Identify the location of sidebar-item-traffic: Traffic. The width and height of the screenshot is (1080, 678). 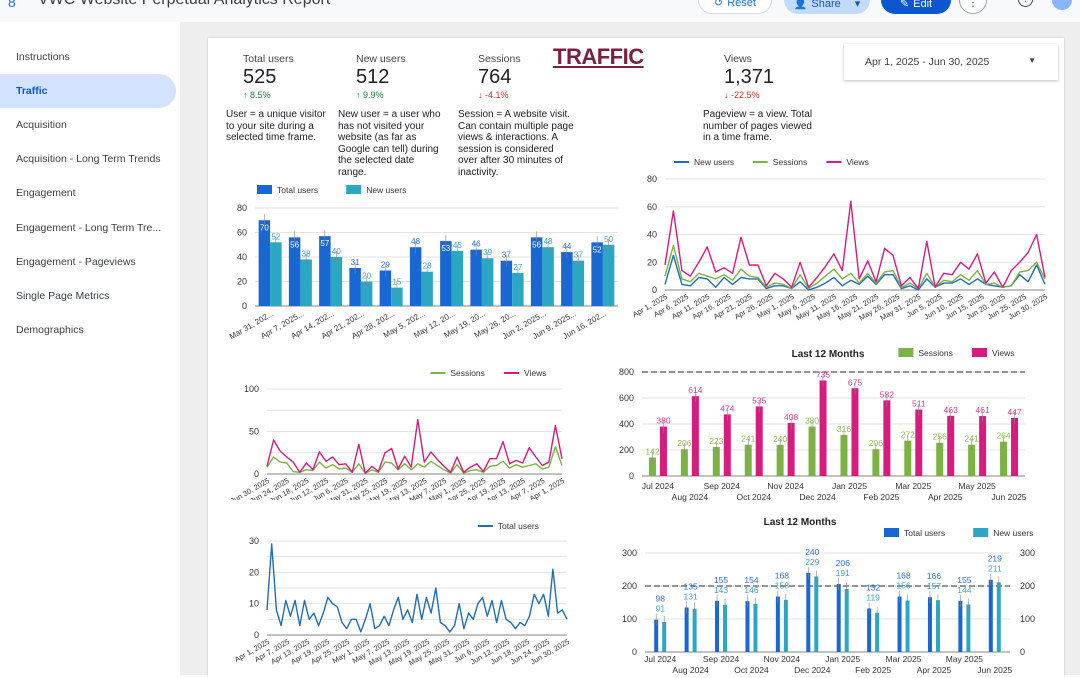
(88, 91).